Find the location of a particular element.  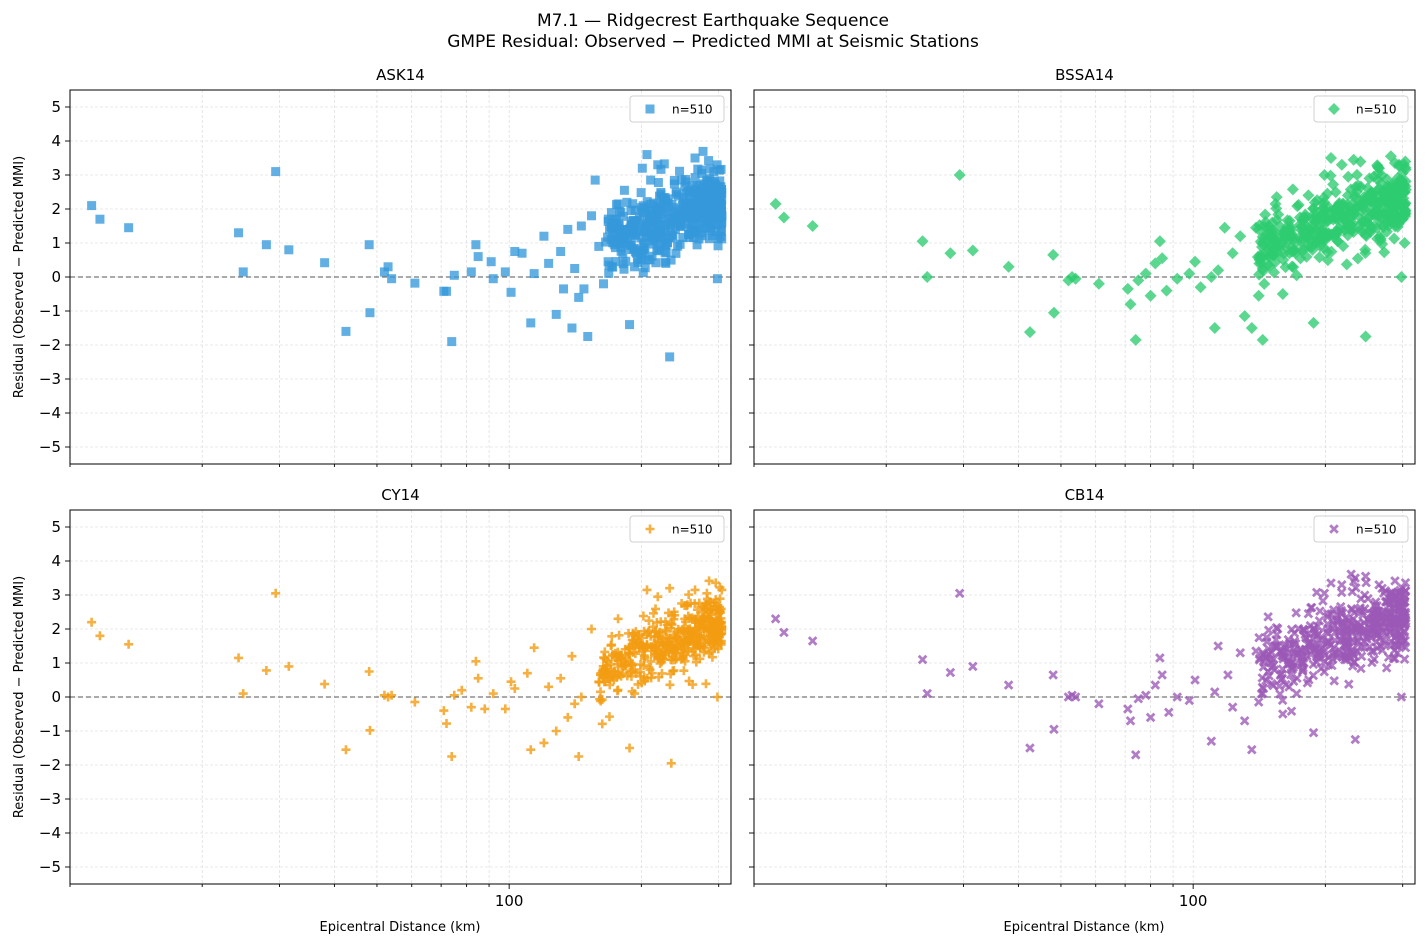

y-tick-label: 5 is located at coordinates (56, 527).